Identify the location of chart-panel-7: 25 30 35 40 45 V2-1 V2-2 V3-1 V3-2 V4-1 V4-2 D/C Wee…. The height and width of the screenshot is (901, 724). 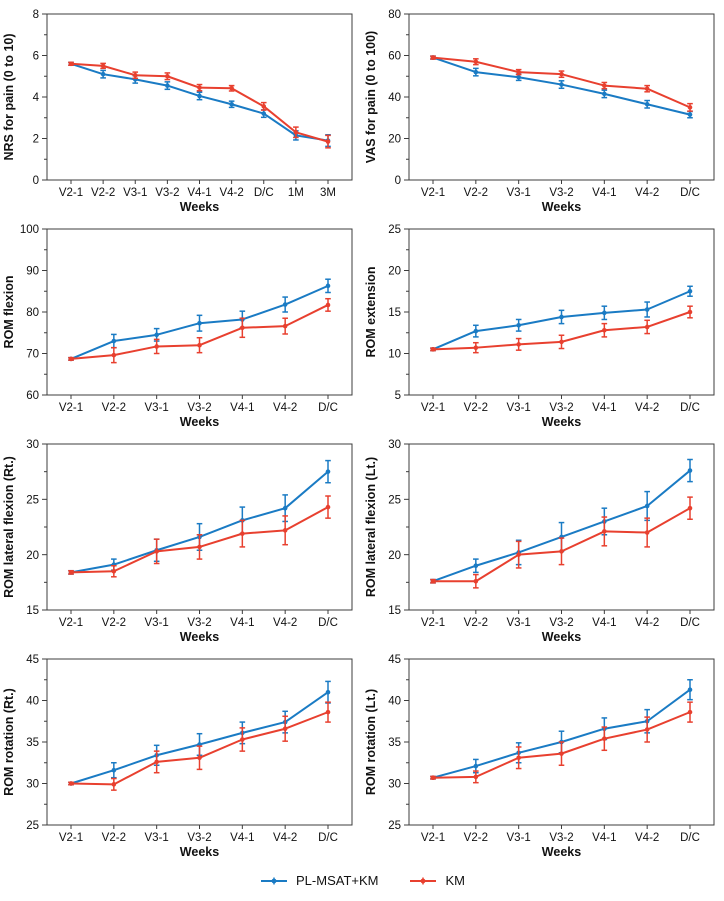
(181, 752).